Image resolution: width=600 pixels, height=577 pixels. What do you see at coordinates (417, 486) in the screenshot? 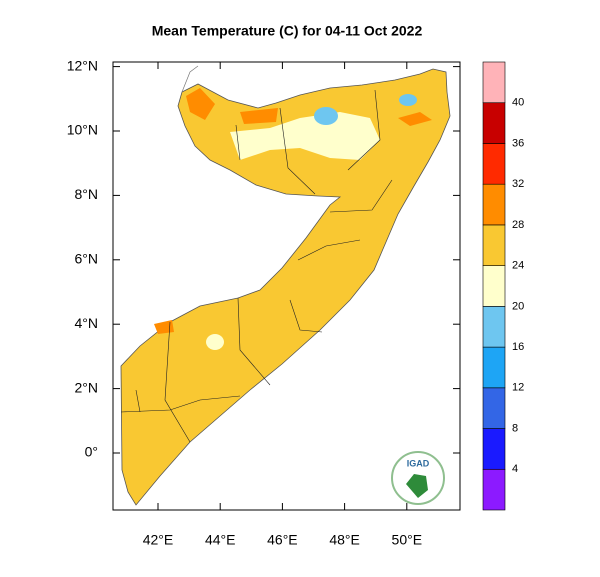
I see `logo-shape` at bounding box center [417, 486].